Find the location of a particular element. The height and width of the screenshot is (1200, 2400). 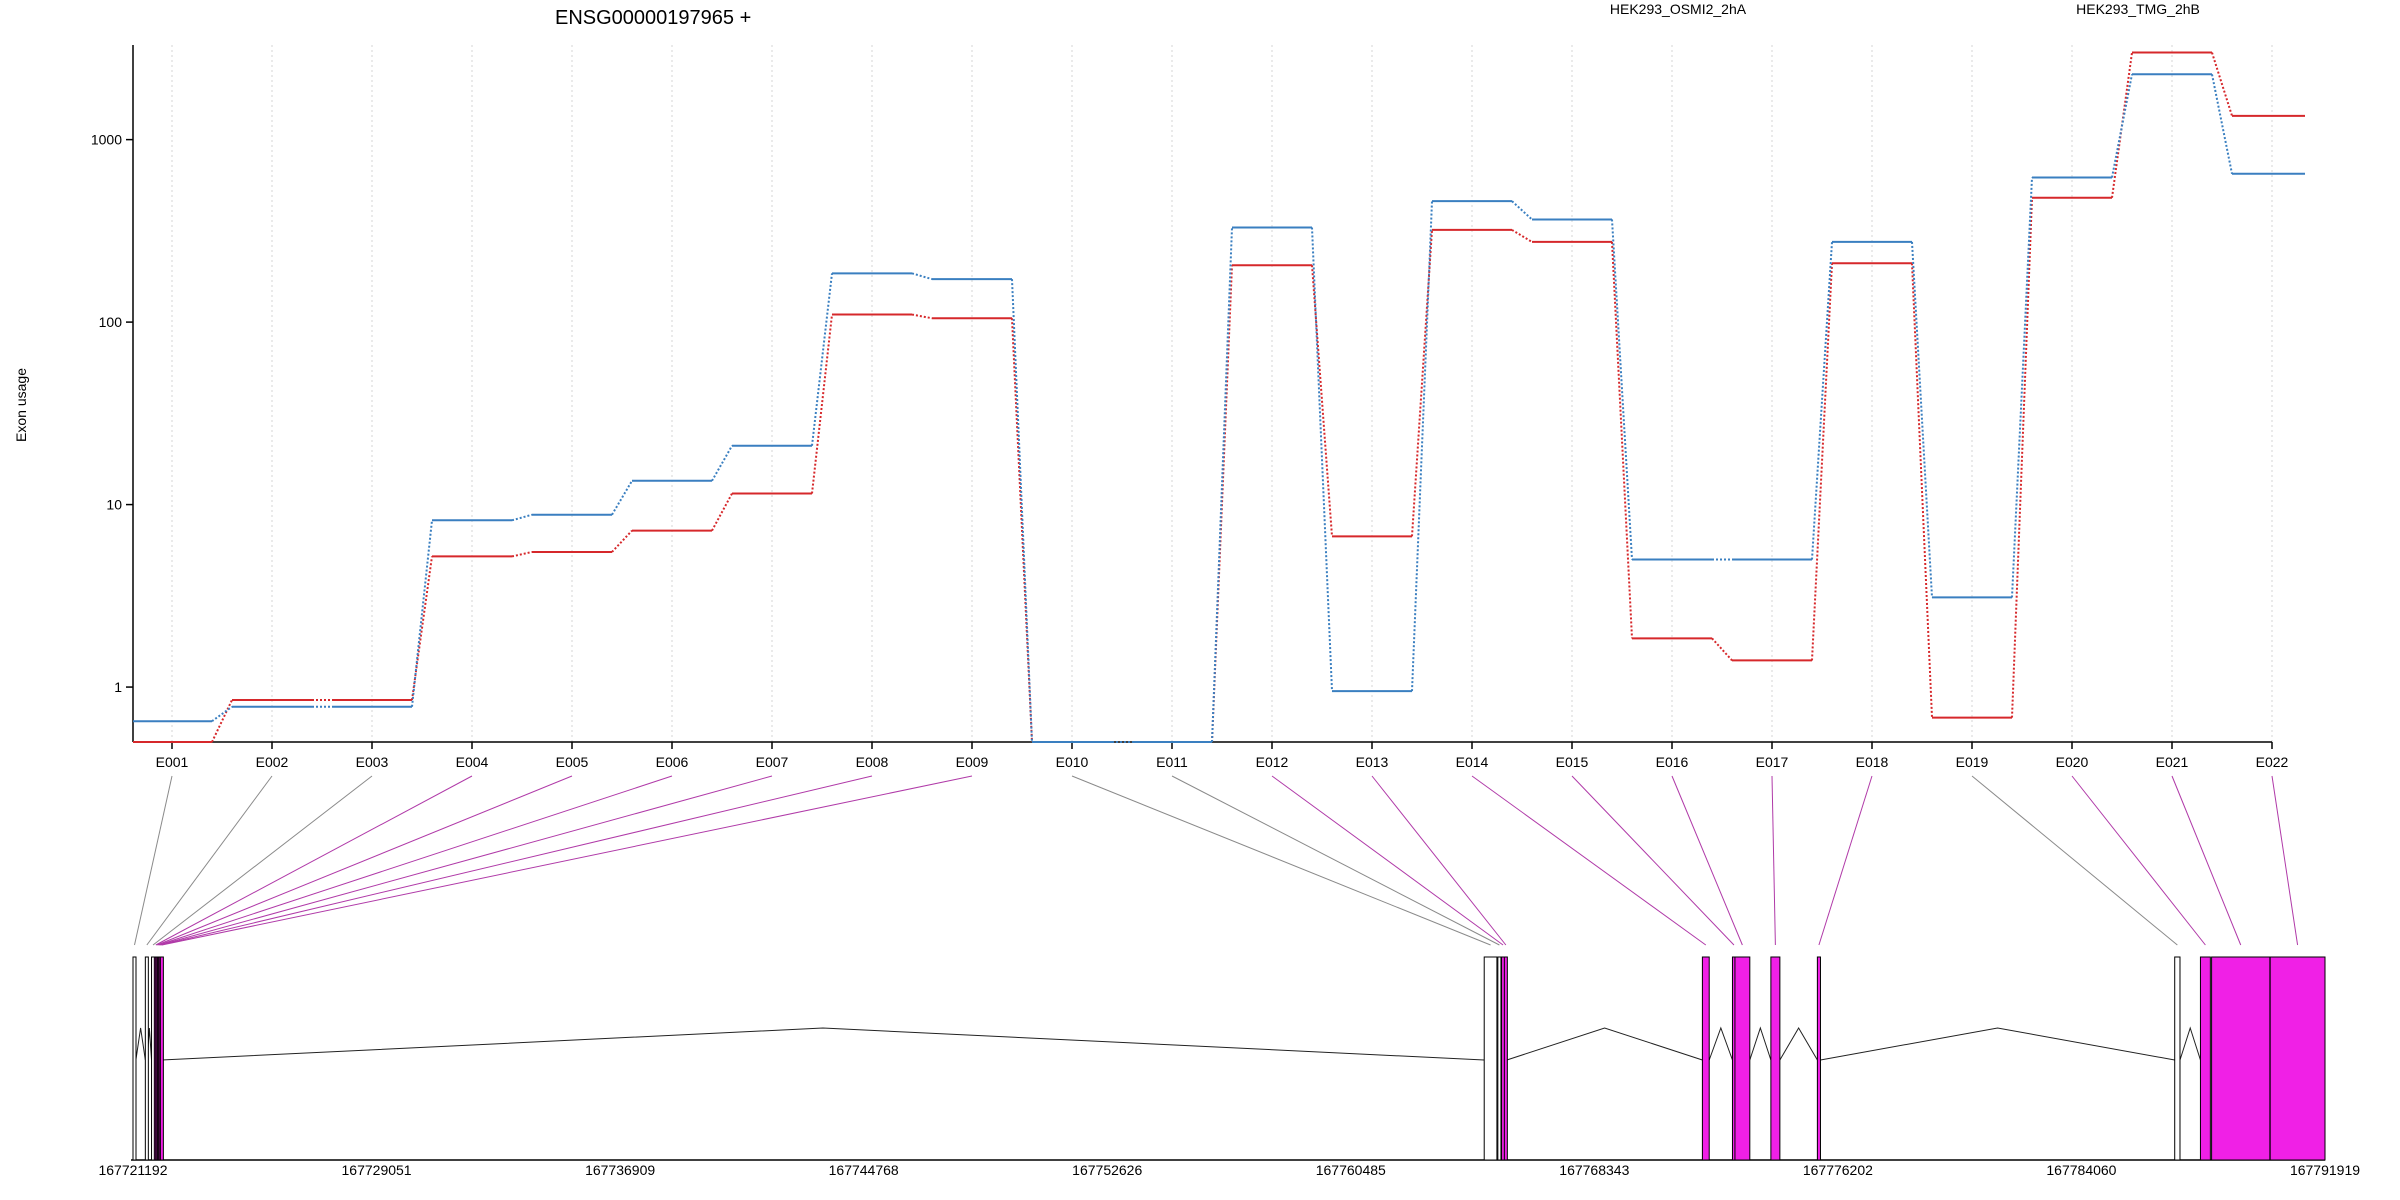

series-1-link-E007 is located at coordinates (822, 359).